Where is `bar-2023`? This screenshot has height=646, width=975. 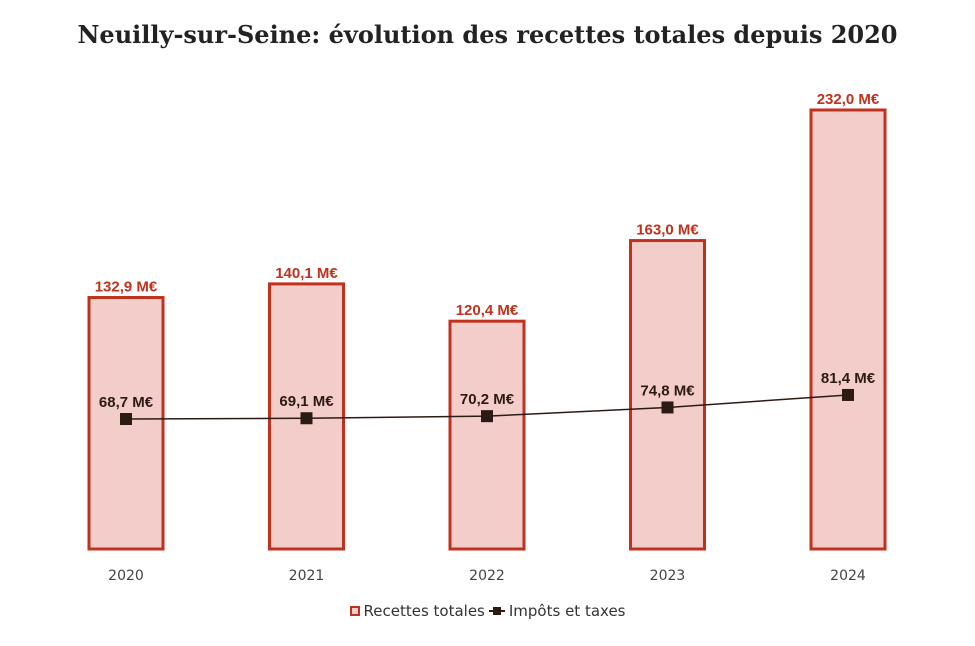
bar-2023 is located at coordinates (667, 395).